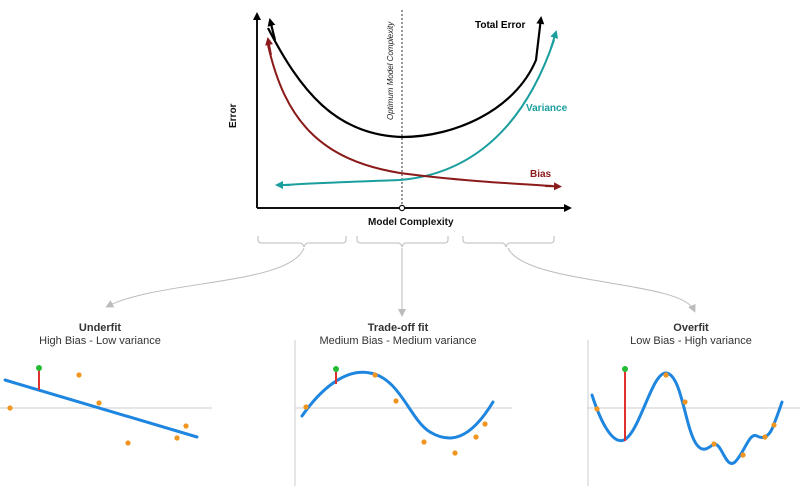  Describe the element at coordinates (205, 277) in the screenshot. I see `connector-left` at that location.